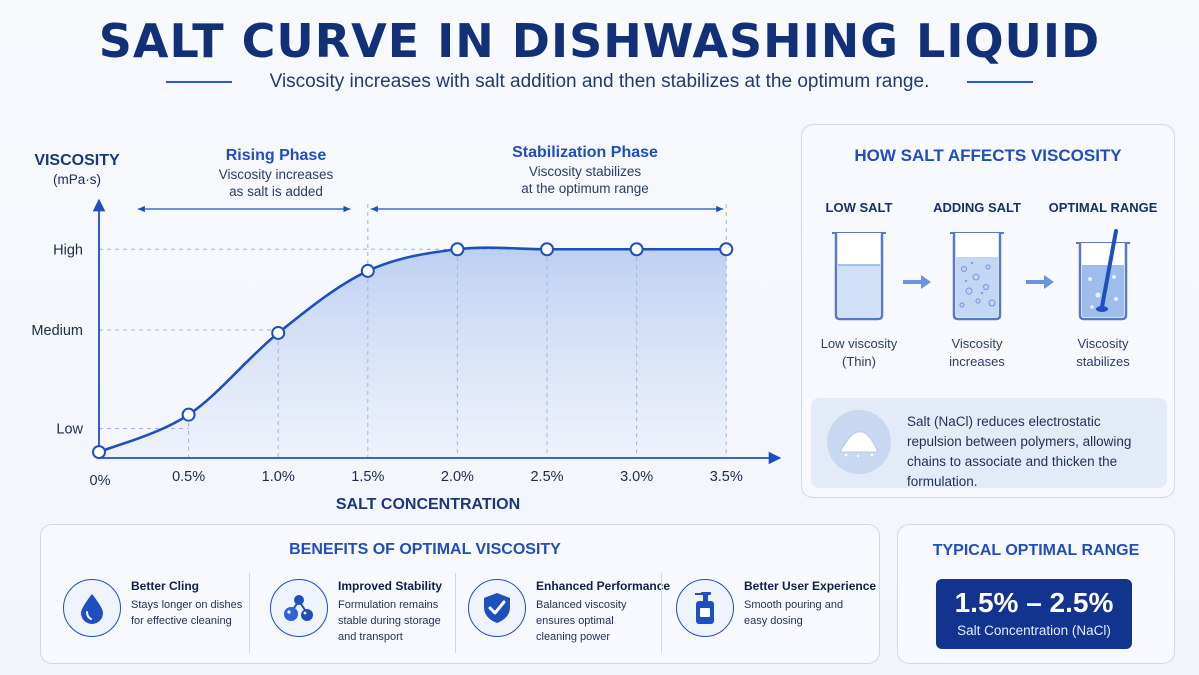 The image size is (1199, 675). Describe the element at coordinates (276, 174) in the screenshot. I see `phase-description: Viscosity increases` at that location.